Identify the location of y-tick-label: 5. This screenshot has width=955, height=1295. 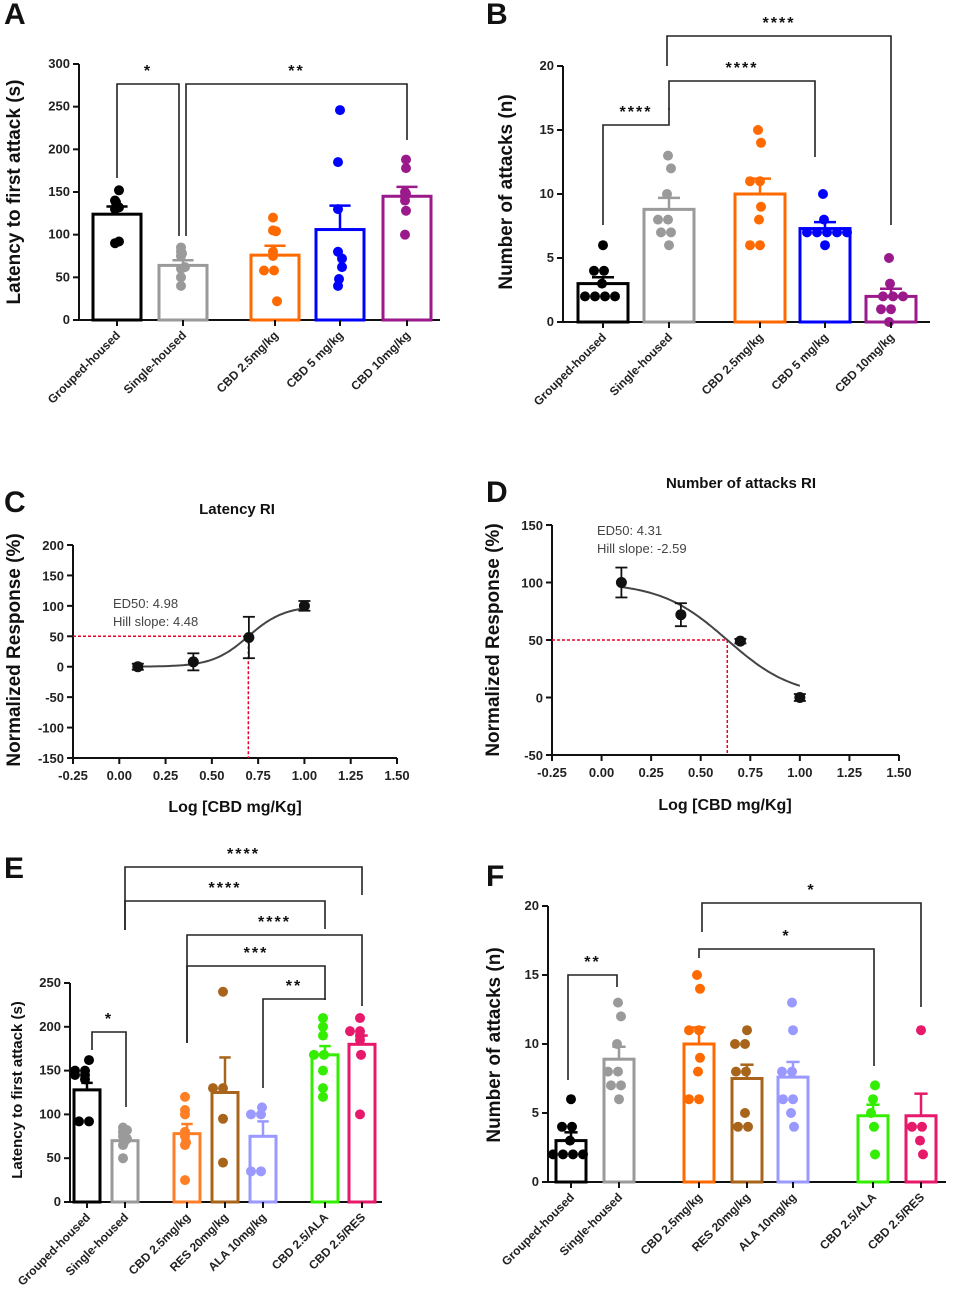
(550, 257).